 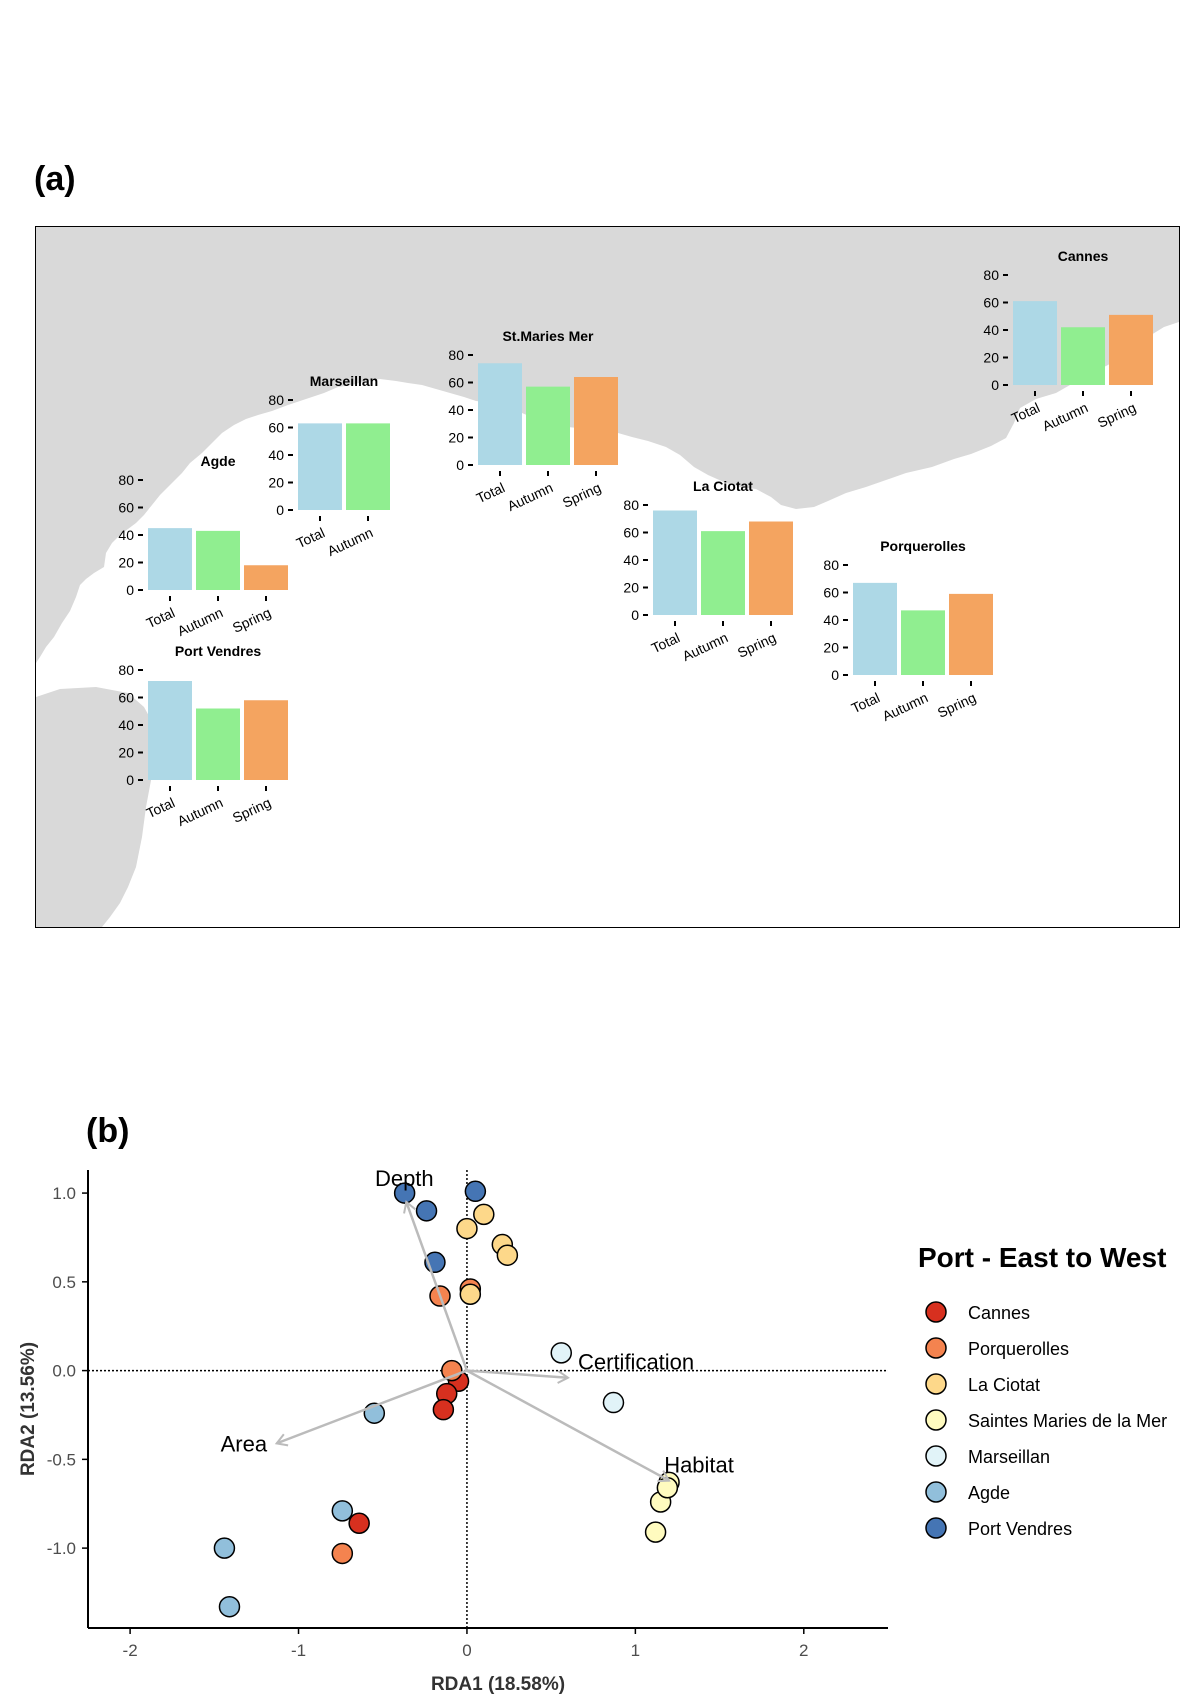 What do you see at coordinates (61, 1548) in the screenshot?
I see `y-tick-label: -1.0` at bounding box center [61, 1548].